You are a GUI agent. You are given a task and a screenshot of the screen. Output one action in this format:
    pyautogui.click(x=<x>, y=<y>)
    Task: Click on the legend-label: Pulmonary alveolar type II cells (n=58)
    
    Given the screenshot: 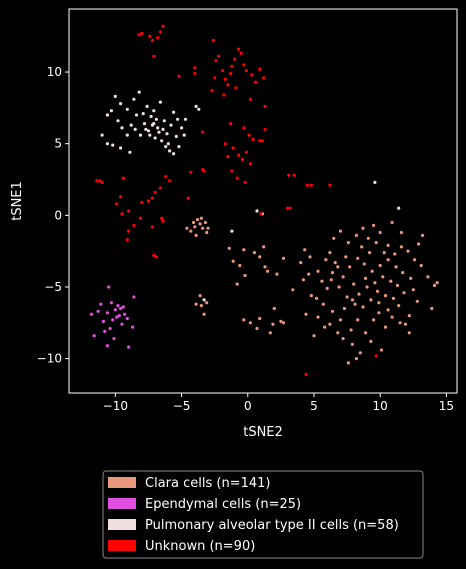 What is the action you would take?
    pyautogui.click(x=272, y=525)
    